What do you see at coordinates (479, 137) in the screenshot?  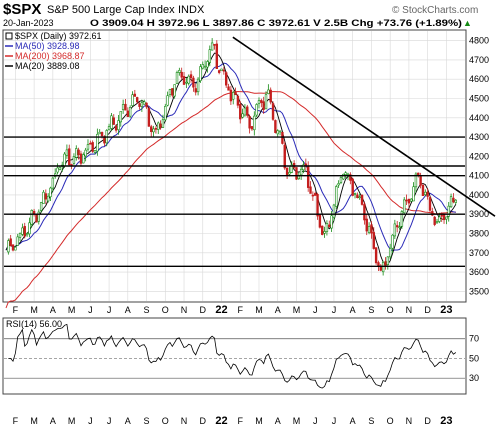 I see `price-tick-label: 4300` at bounding box center [479, 137].